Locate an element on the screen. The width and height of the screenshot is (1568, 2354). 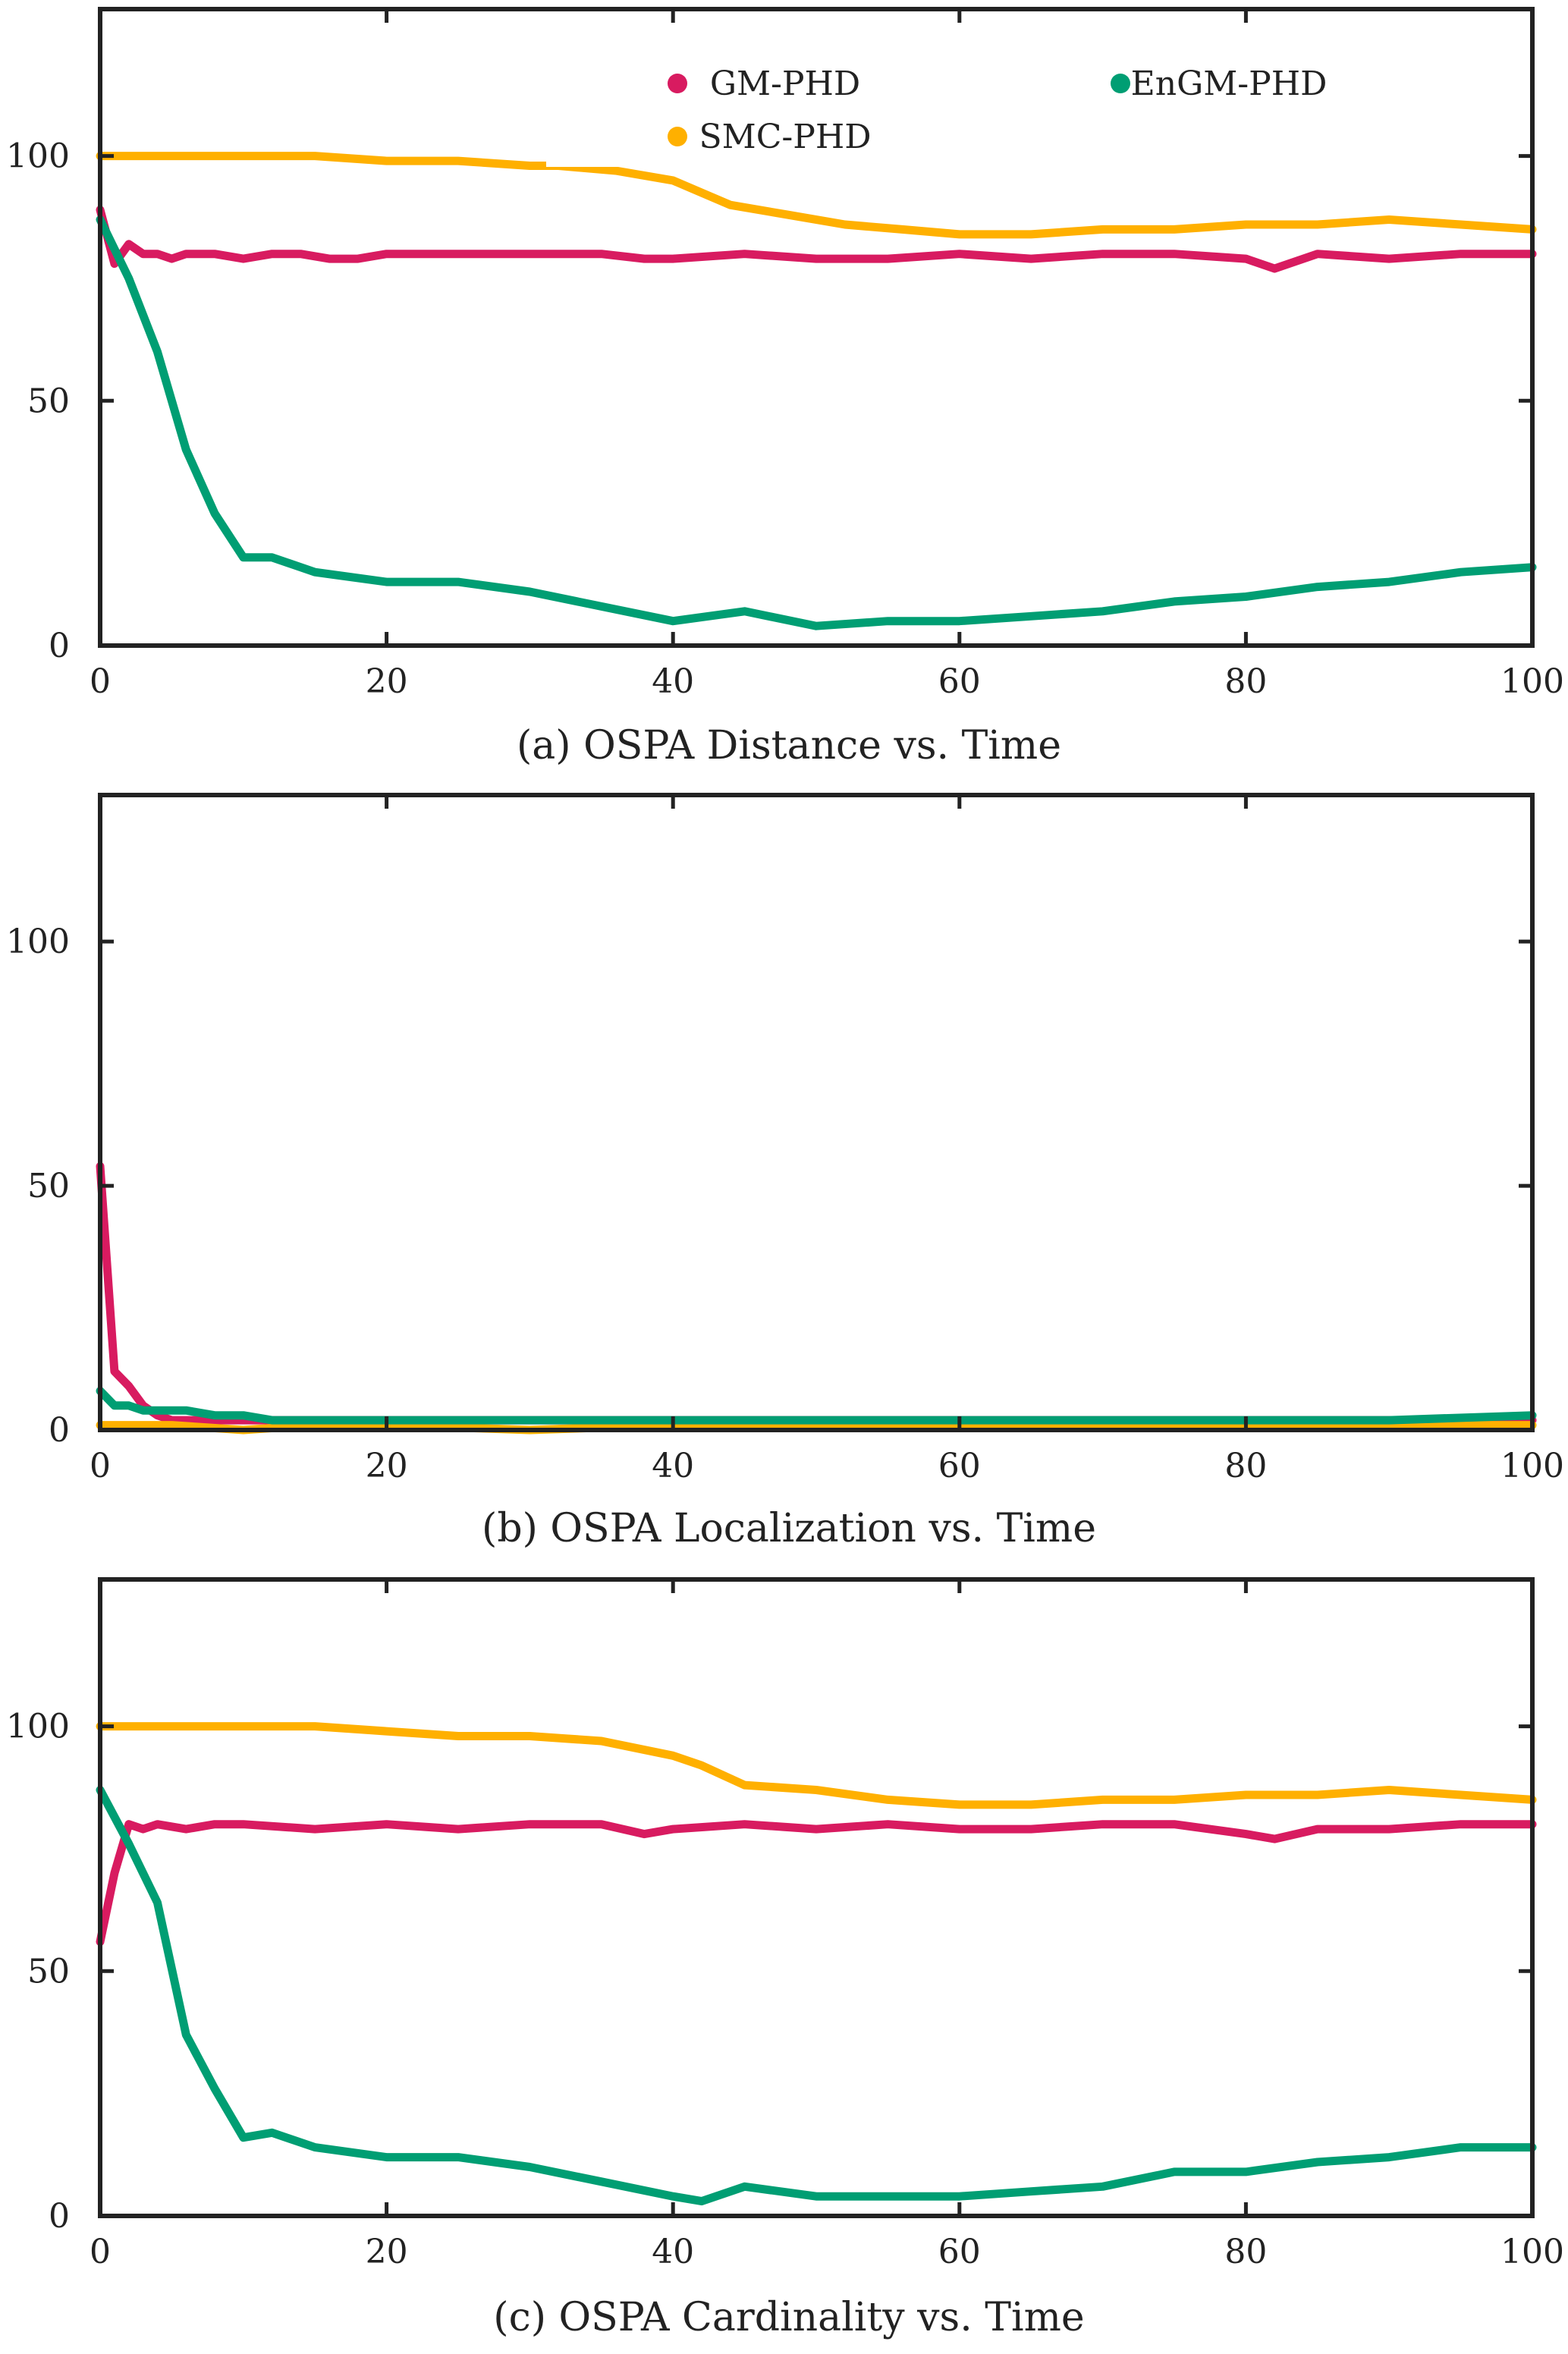
legend: GM-PHD SMC-PHD EnGM-PHD is located at coordinates (1013, 110).